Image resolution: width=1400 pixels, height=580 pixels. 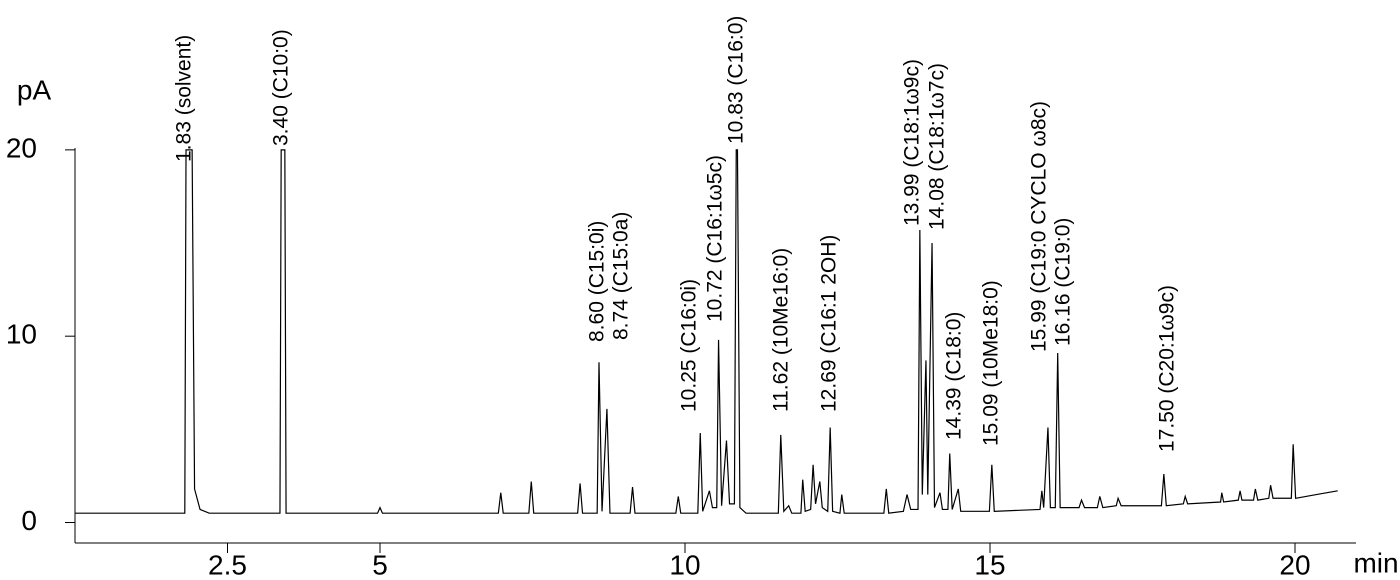 I want to click on peak-label: 14.39 (C18:0), so click(x=954, y=376).